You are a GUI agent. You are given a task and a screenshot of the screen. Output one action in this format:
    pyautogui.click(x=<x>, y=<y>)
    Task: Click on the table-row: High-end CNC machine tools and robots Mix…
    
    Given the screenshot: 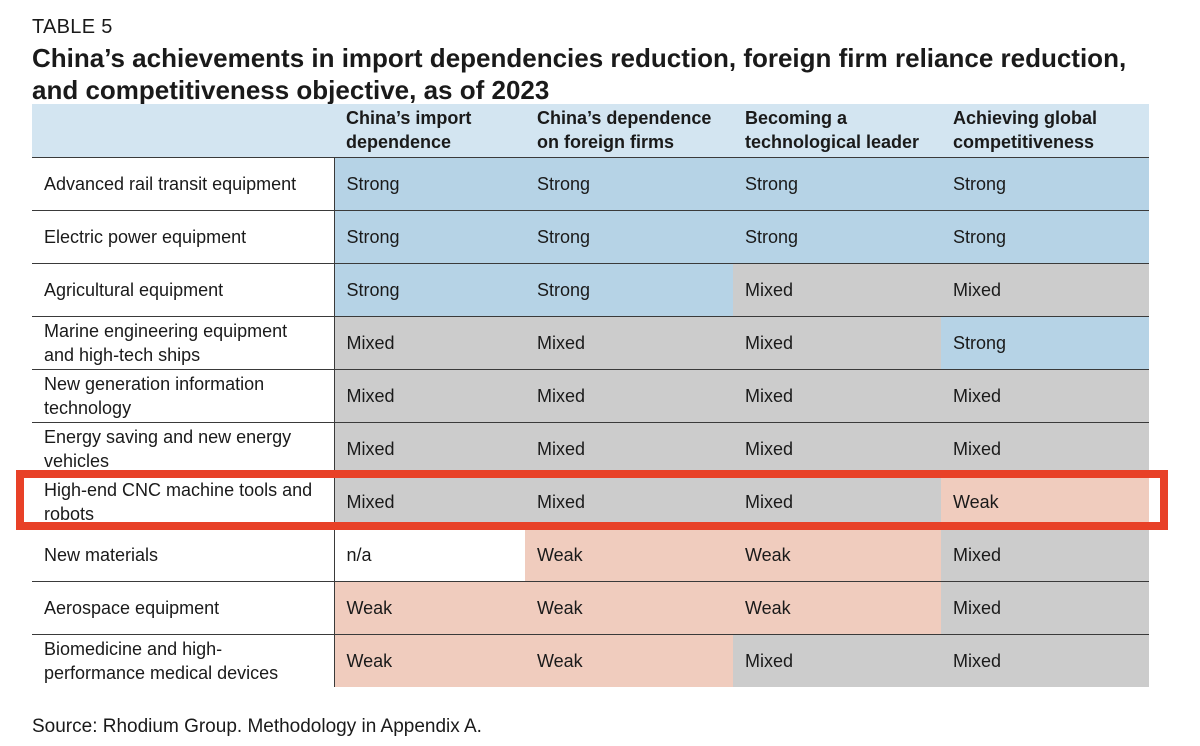 What is the action you would take?
    pyautogui.click(x=590, y=501)
    